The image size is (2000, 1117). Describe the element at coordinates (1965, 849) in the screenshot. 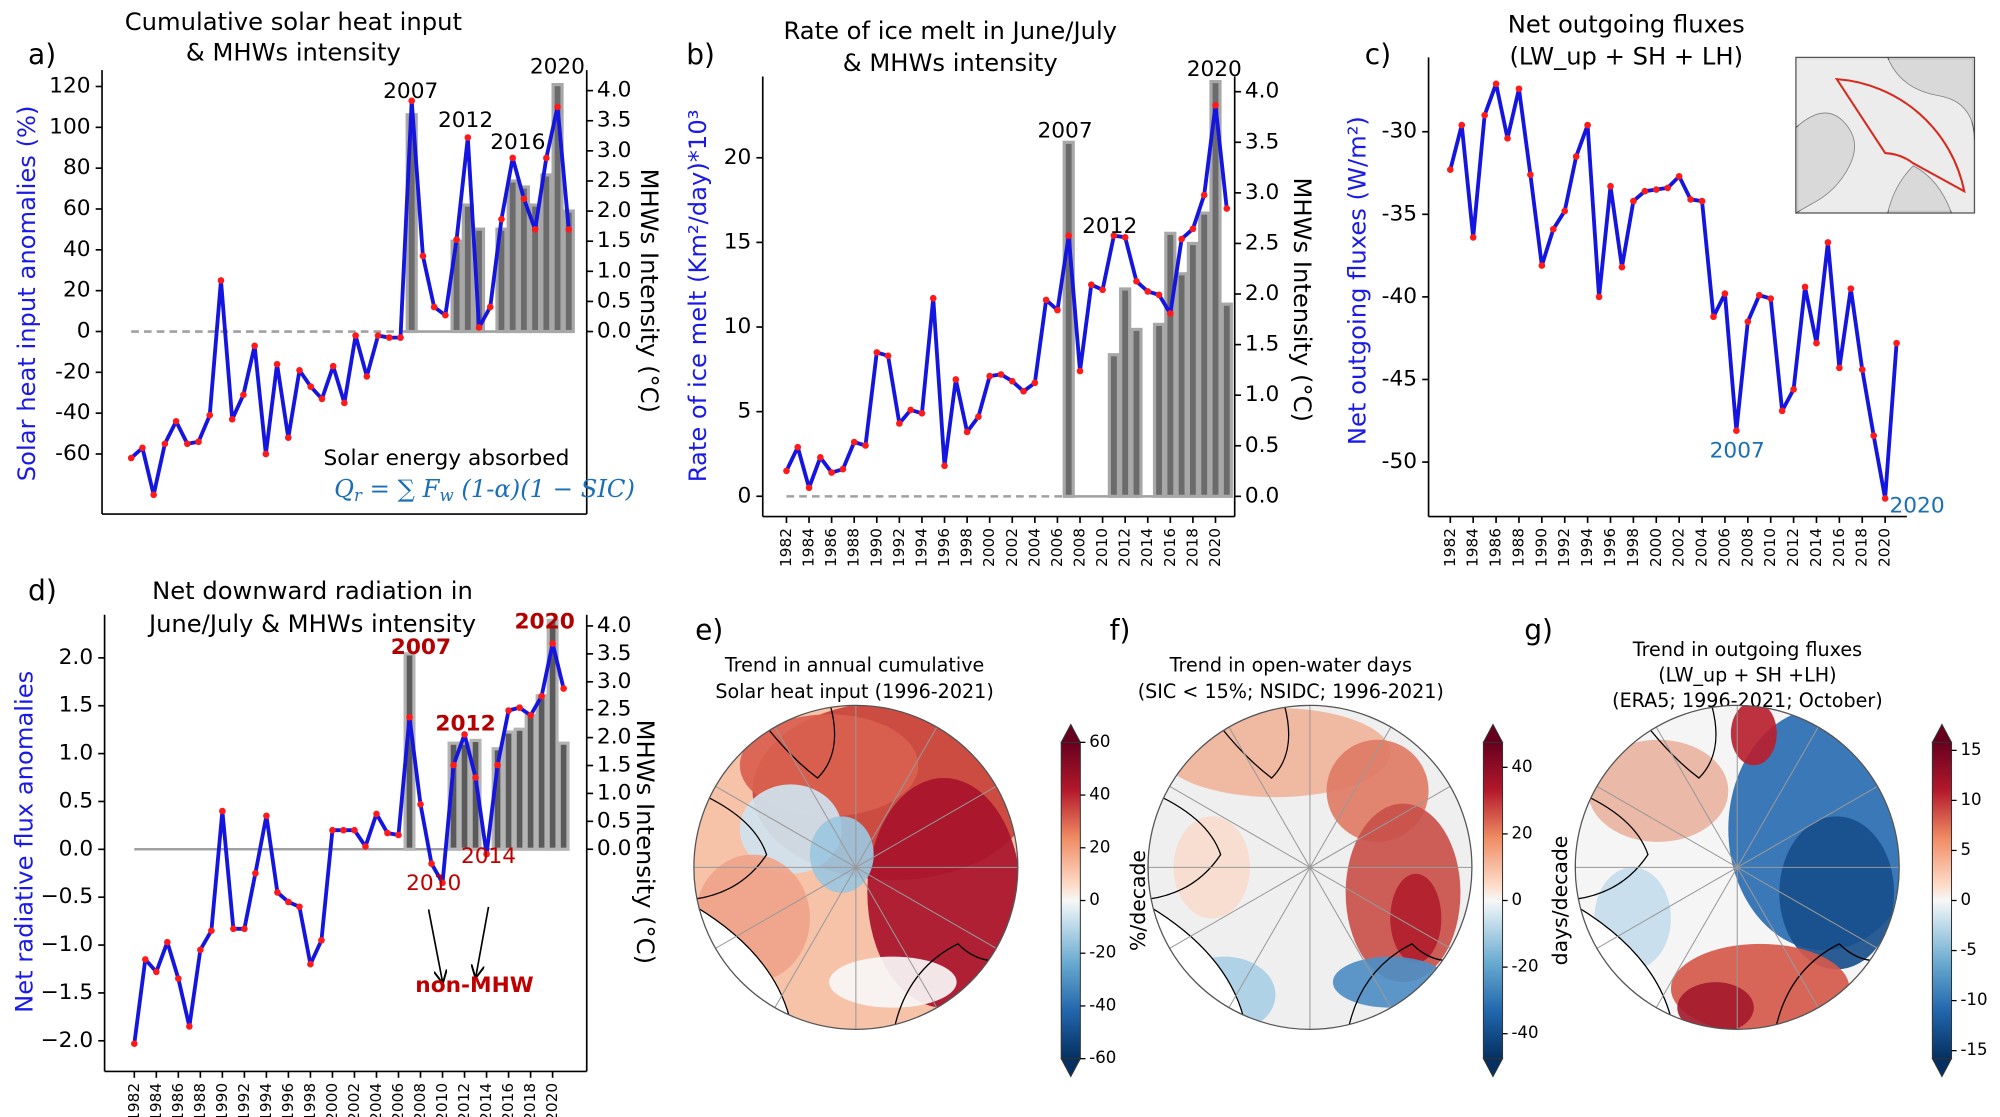

I see `colorbar-tick-label: 5` at that location.